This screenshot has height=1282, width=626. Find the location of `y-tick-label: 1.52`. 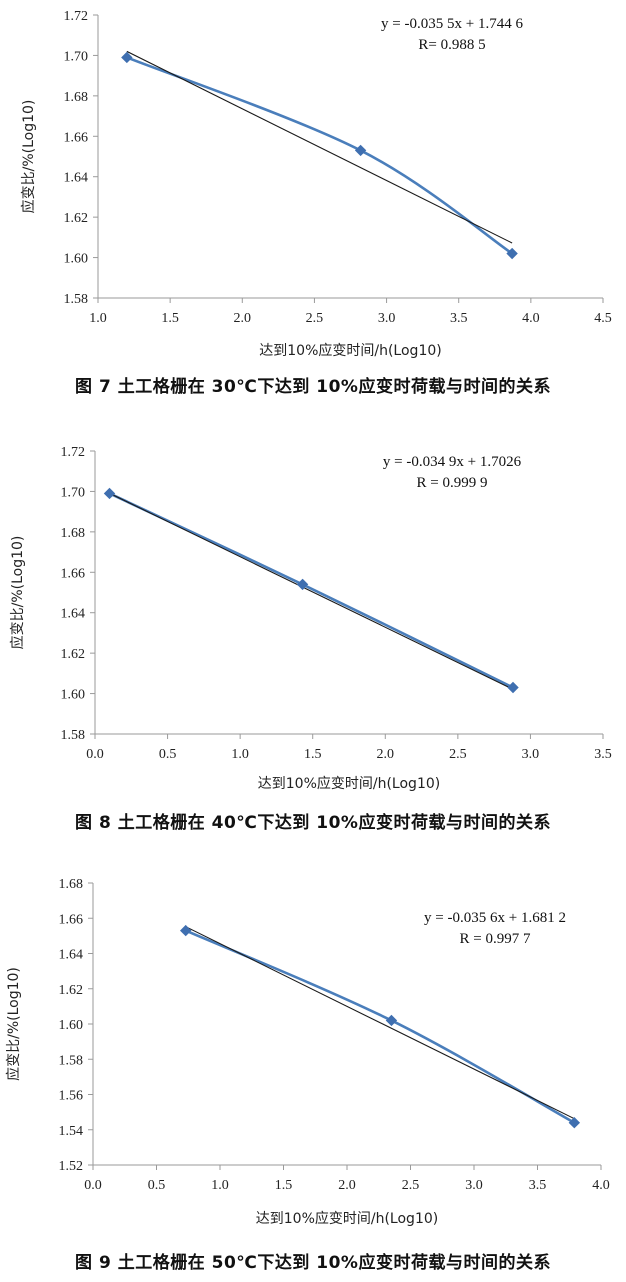

y-tick-label: 1.52 is located at coordinates (71, 1166).